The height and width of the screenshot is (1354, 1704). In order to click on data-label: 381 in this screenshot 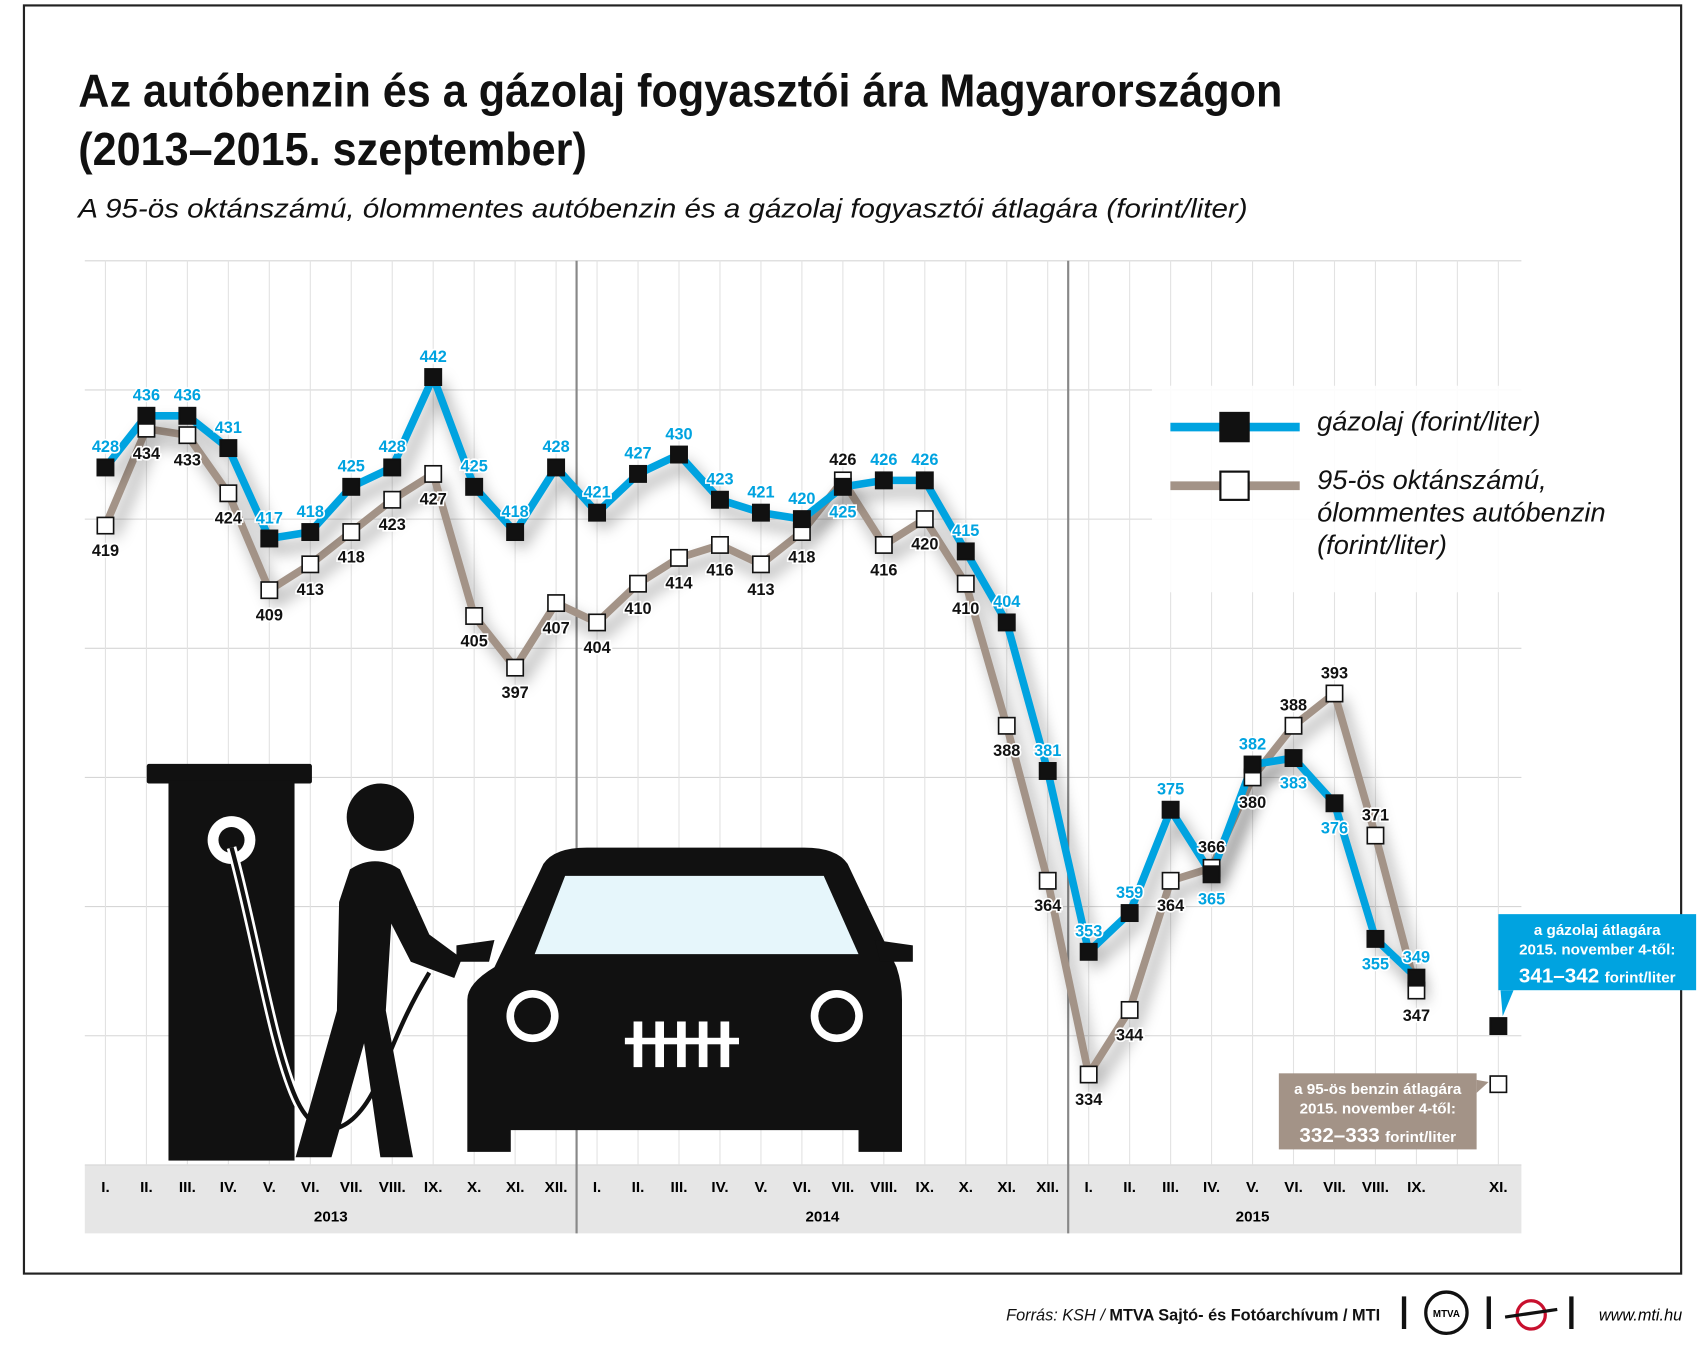, I will do `click(1047, 751)`.